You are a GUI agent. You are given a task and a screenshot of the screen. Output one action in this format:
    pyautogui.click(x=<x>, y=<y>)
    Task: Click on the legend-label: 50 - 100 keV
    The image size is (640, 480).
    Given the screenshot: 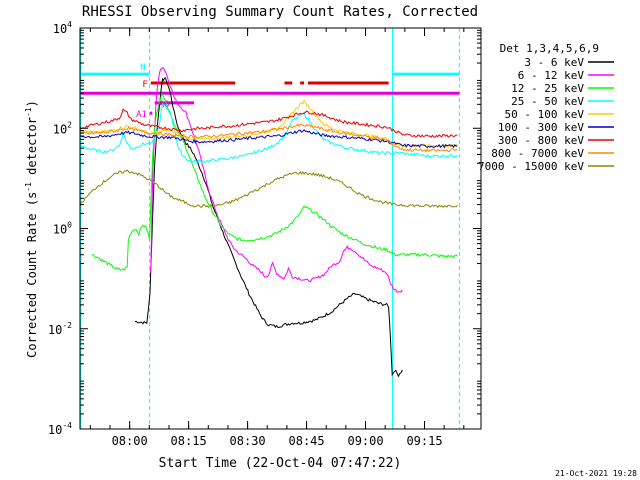 What is the action you would take?
    pyautogui.click(x=545, y=114)
    